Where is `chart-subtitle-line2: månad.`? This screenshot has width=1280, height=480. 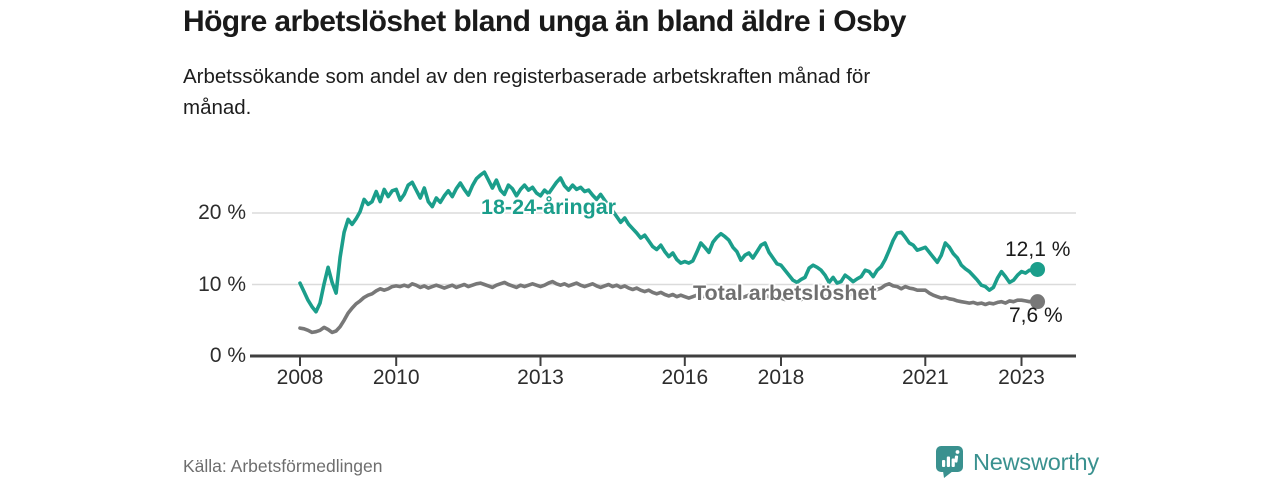 chart-subtitle-line2: månad. is located at coordinates (217, 107).